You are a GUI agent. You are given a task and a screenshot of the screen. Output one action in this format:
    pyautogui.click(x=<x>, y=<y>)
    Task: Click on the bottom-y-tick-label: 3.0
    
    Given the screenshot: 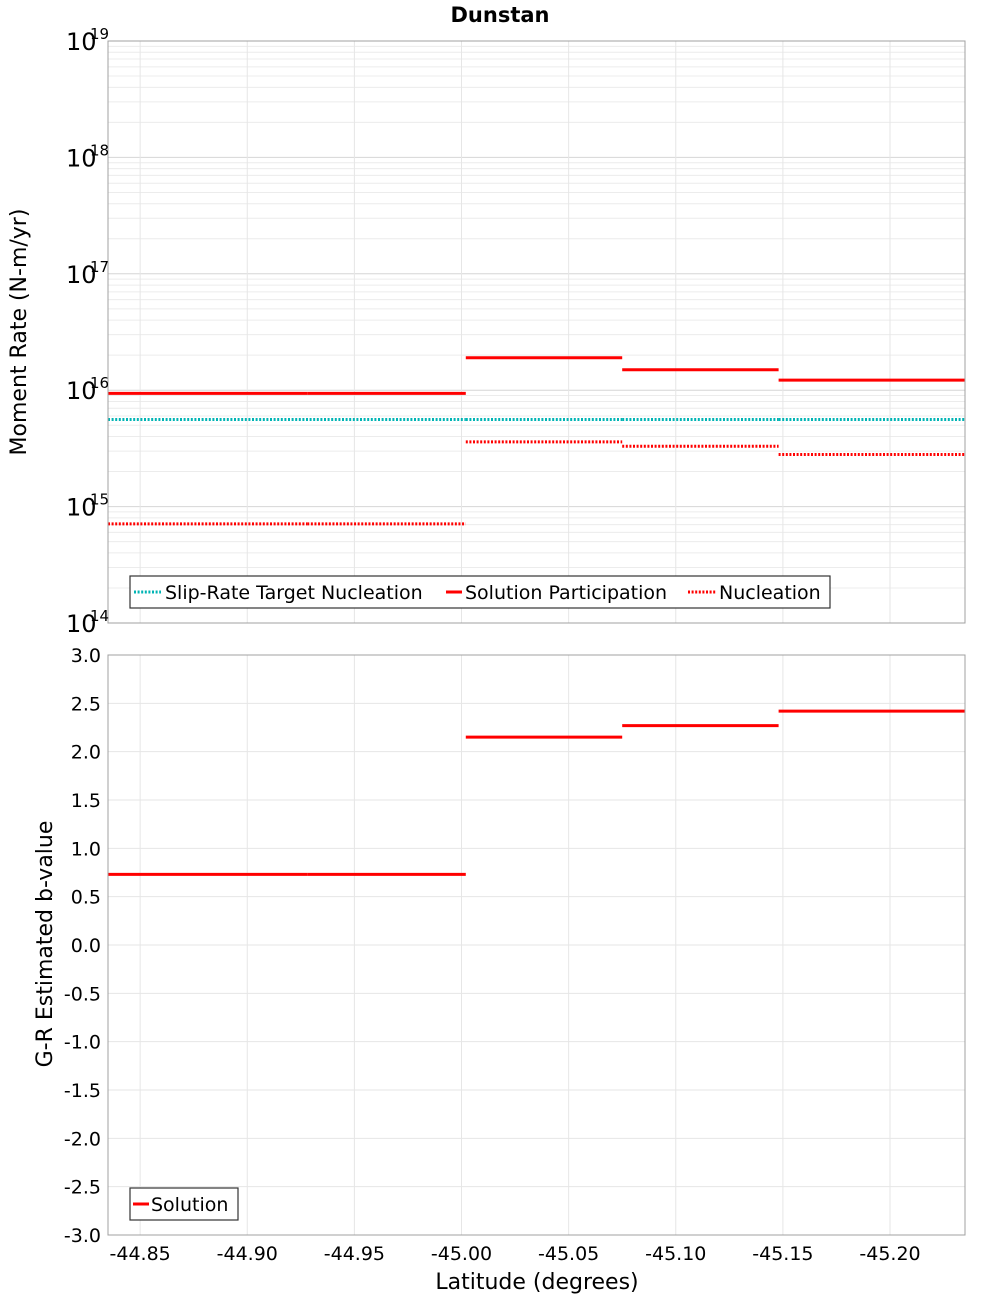 What is the action you would take?
    pyautogui.click(x=86, y=656)
    